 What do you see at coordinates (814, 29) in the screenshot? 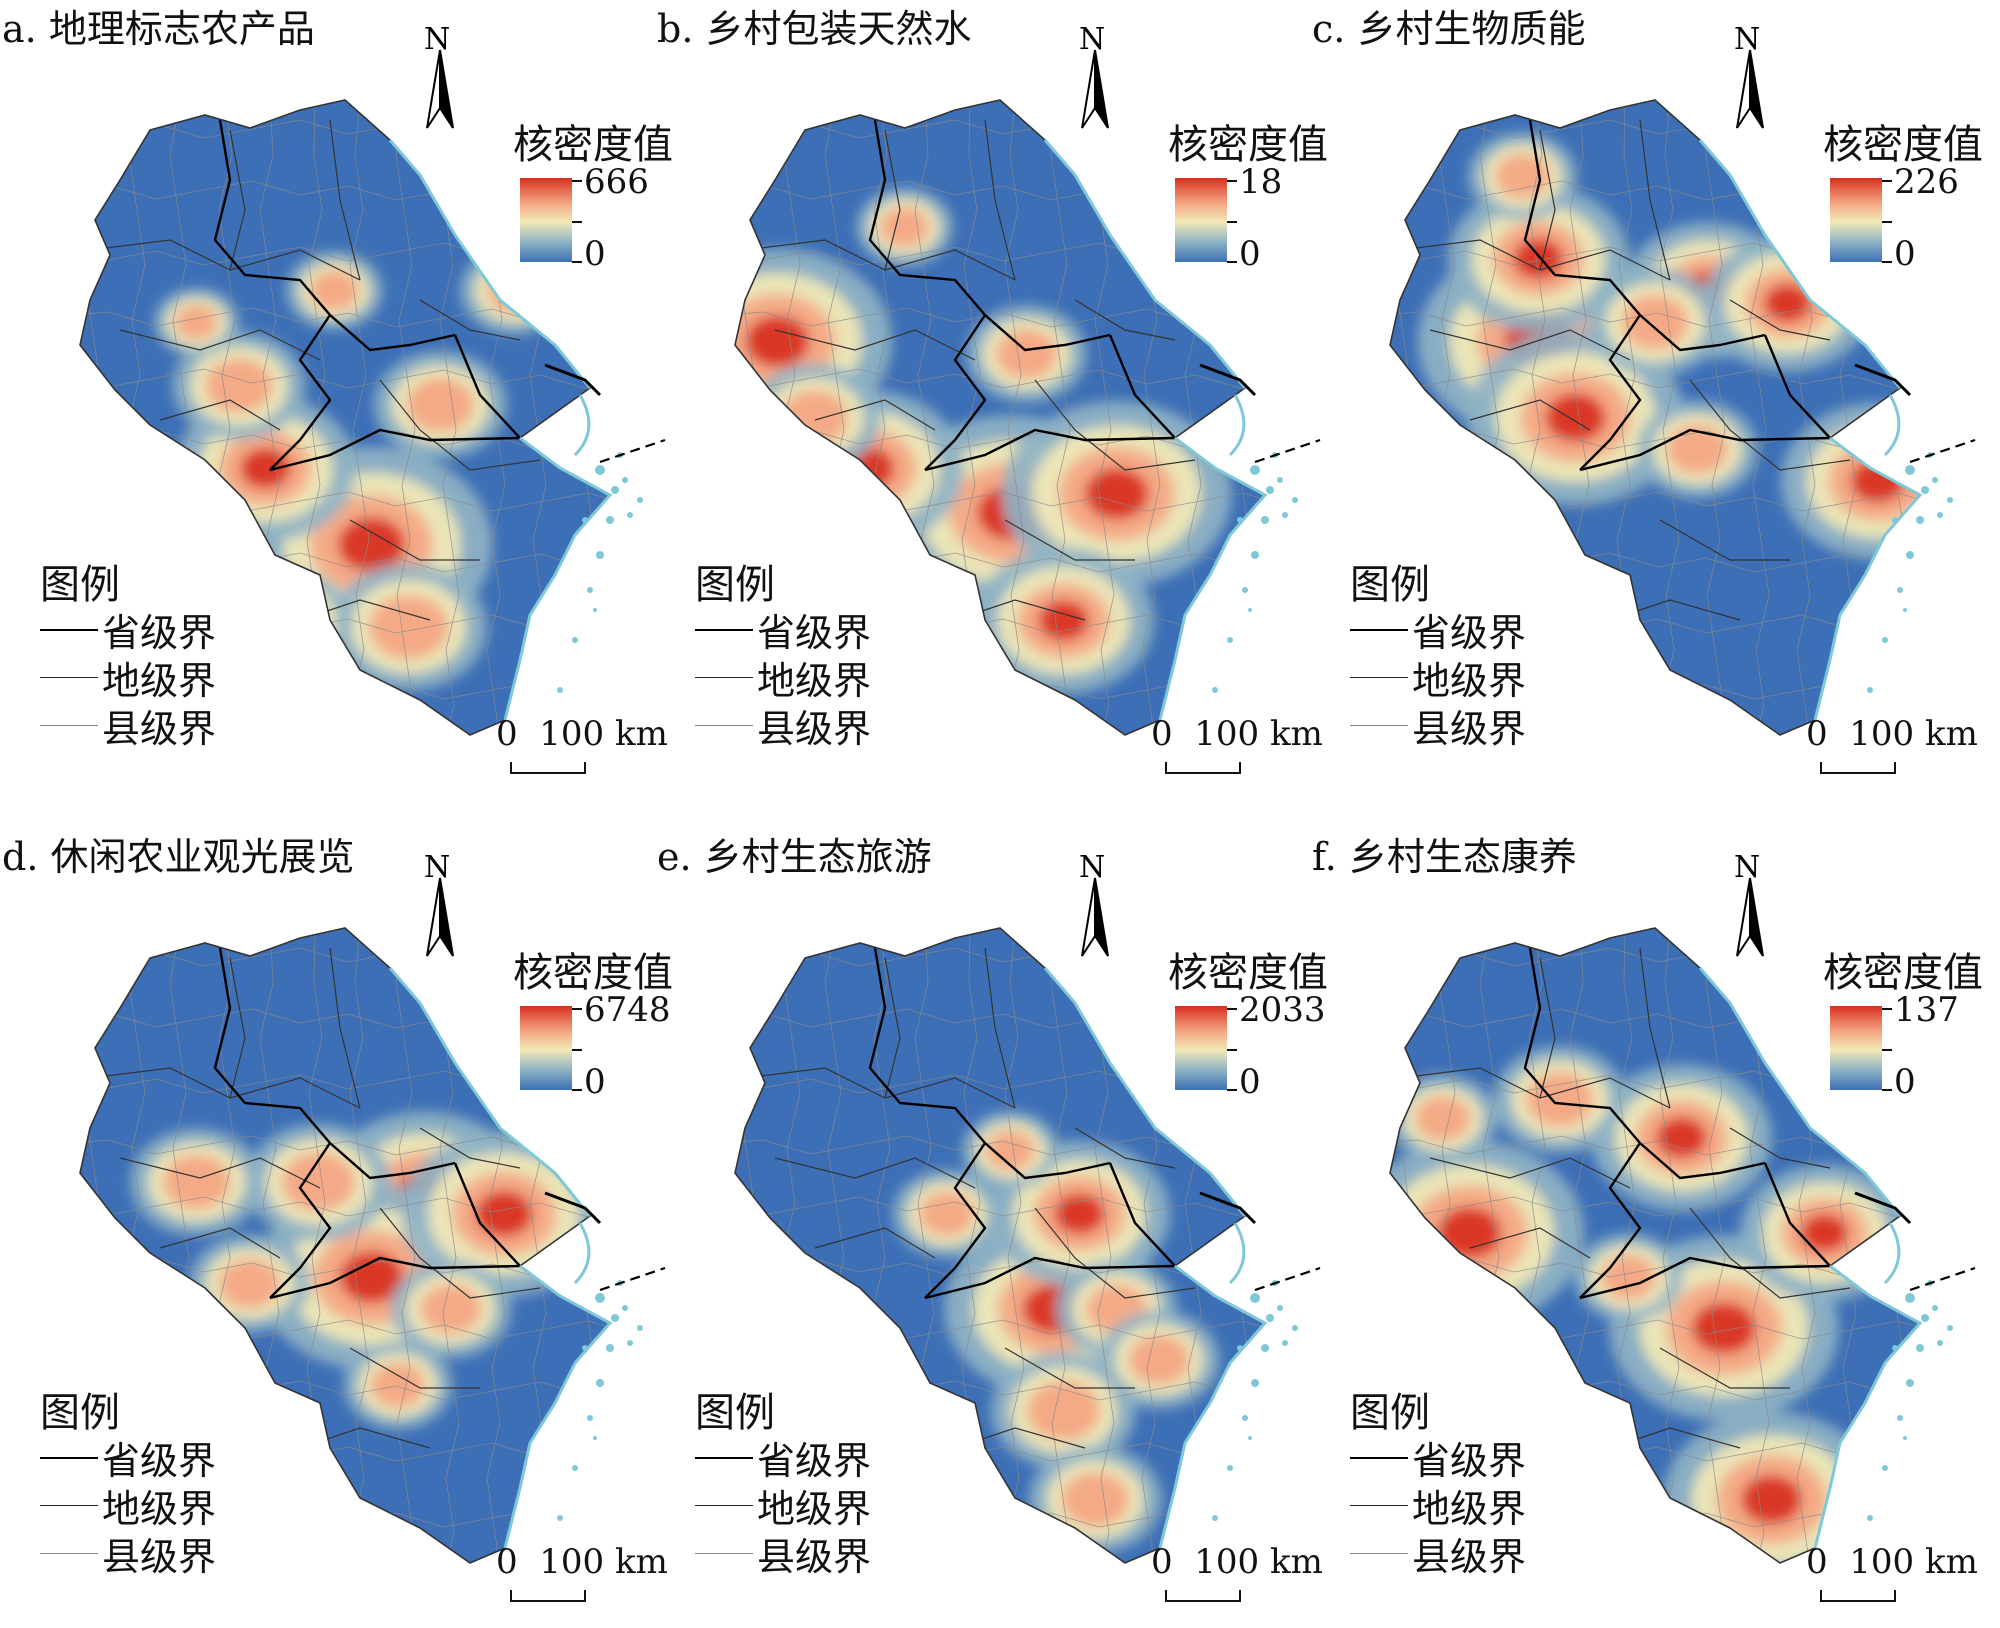
I see `panel-title-b: b. 乡村包装天然水` at bounding box center [814, 29].